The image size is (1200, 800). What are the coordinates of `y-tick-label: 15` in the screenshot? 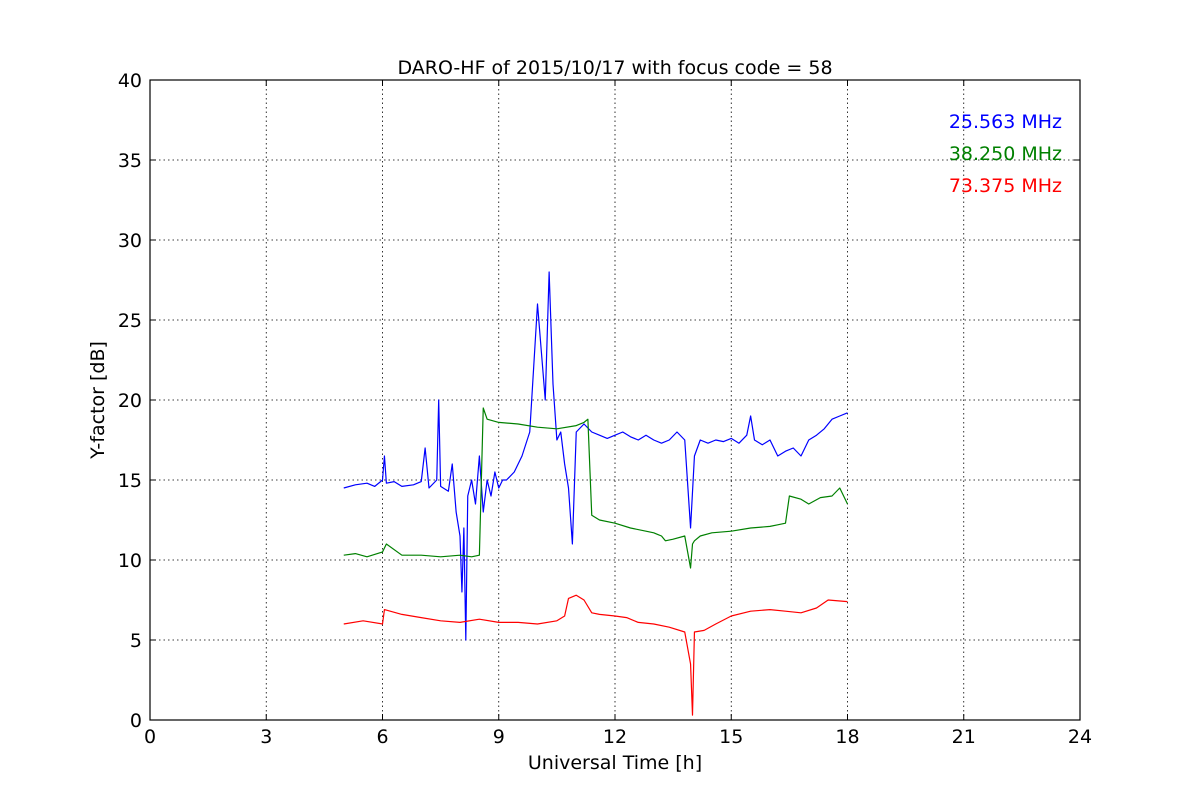 It's located at (130, 481).